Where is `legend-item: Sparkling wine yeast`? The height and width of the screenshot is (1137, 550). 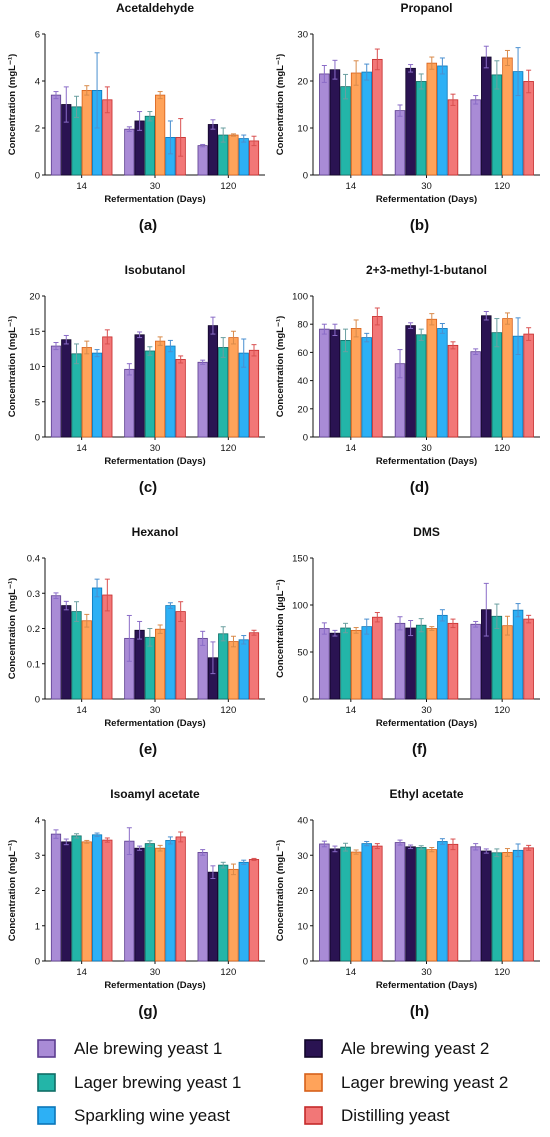
legend-item: Sparkling wine yeast is located at coordinates (133, 1115).